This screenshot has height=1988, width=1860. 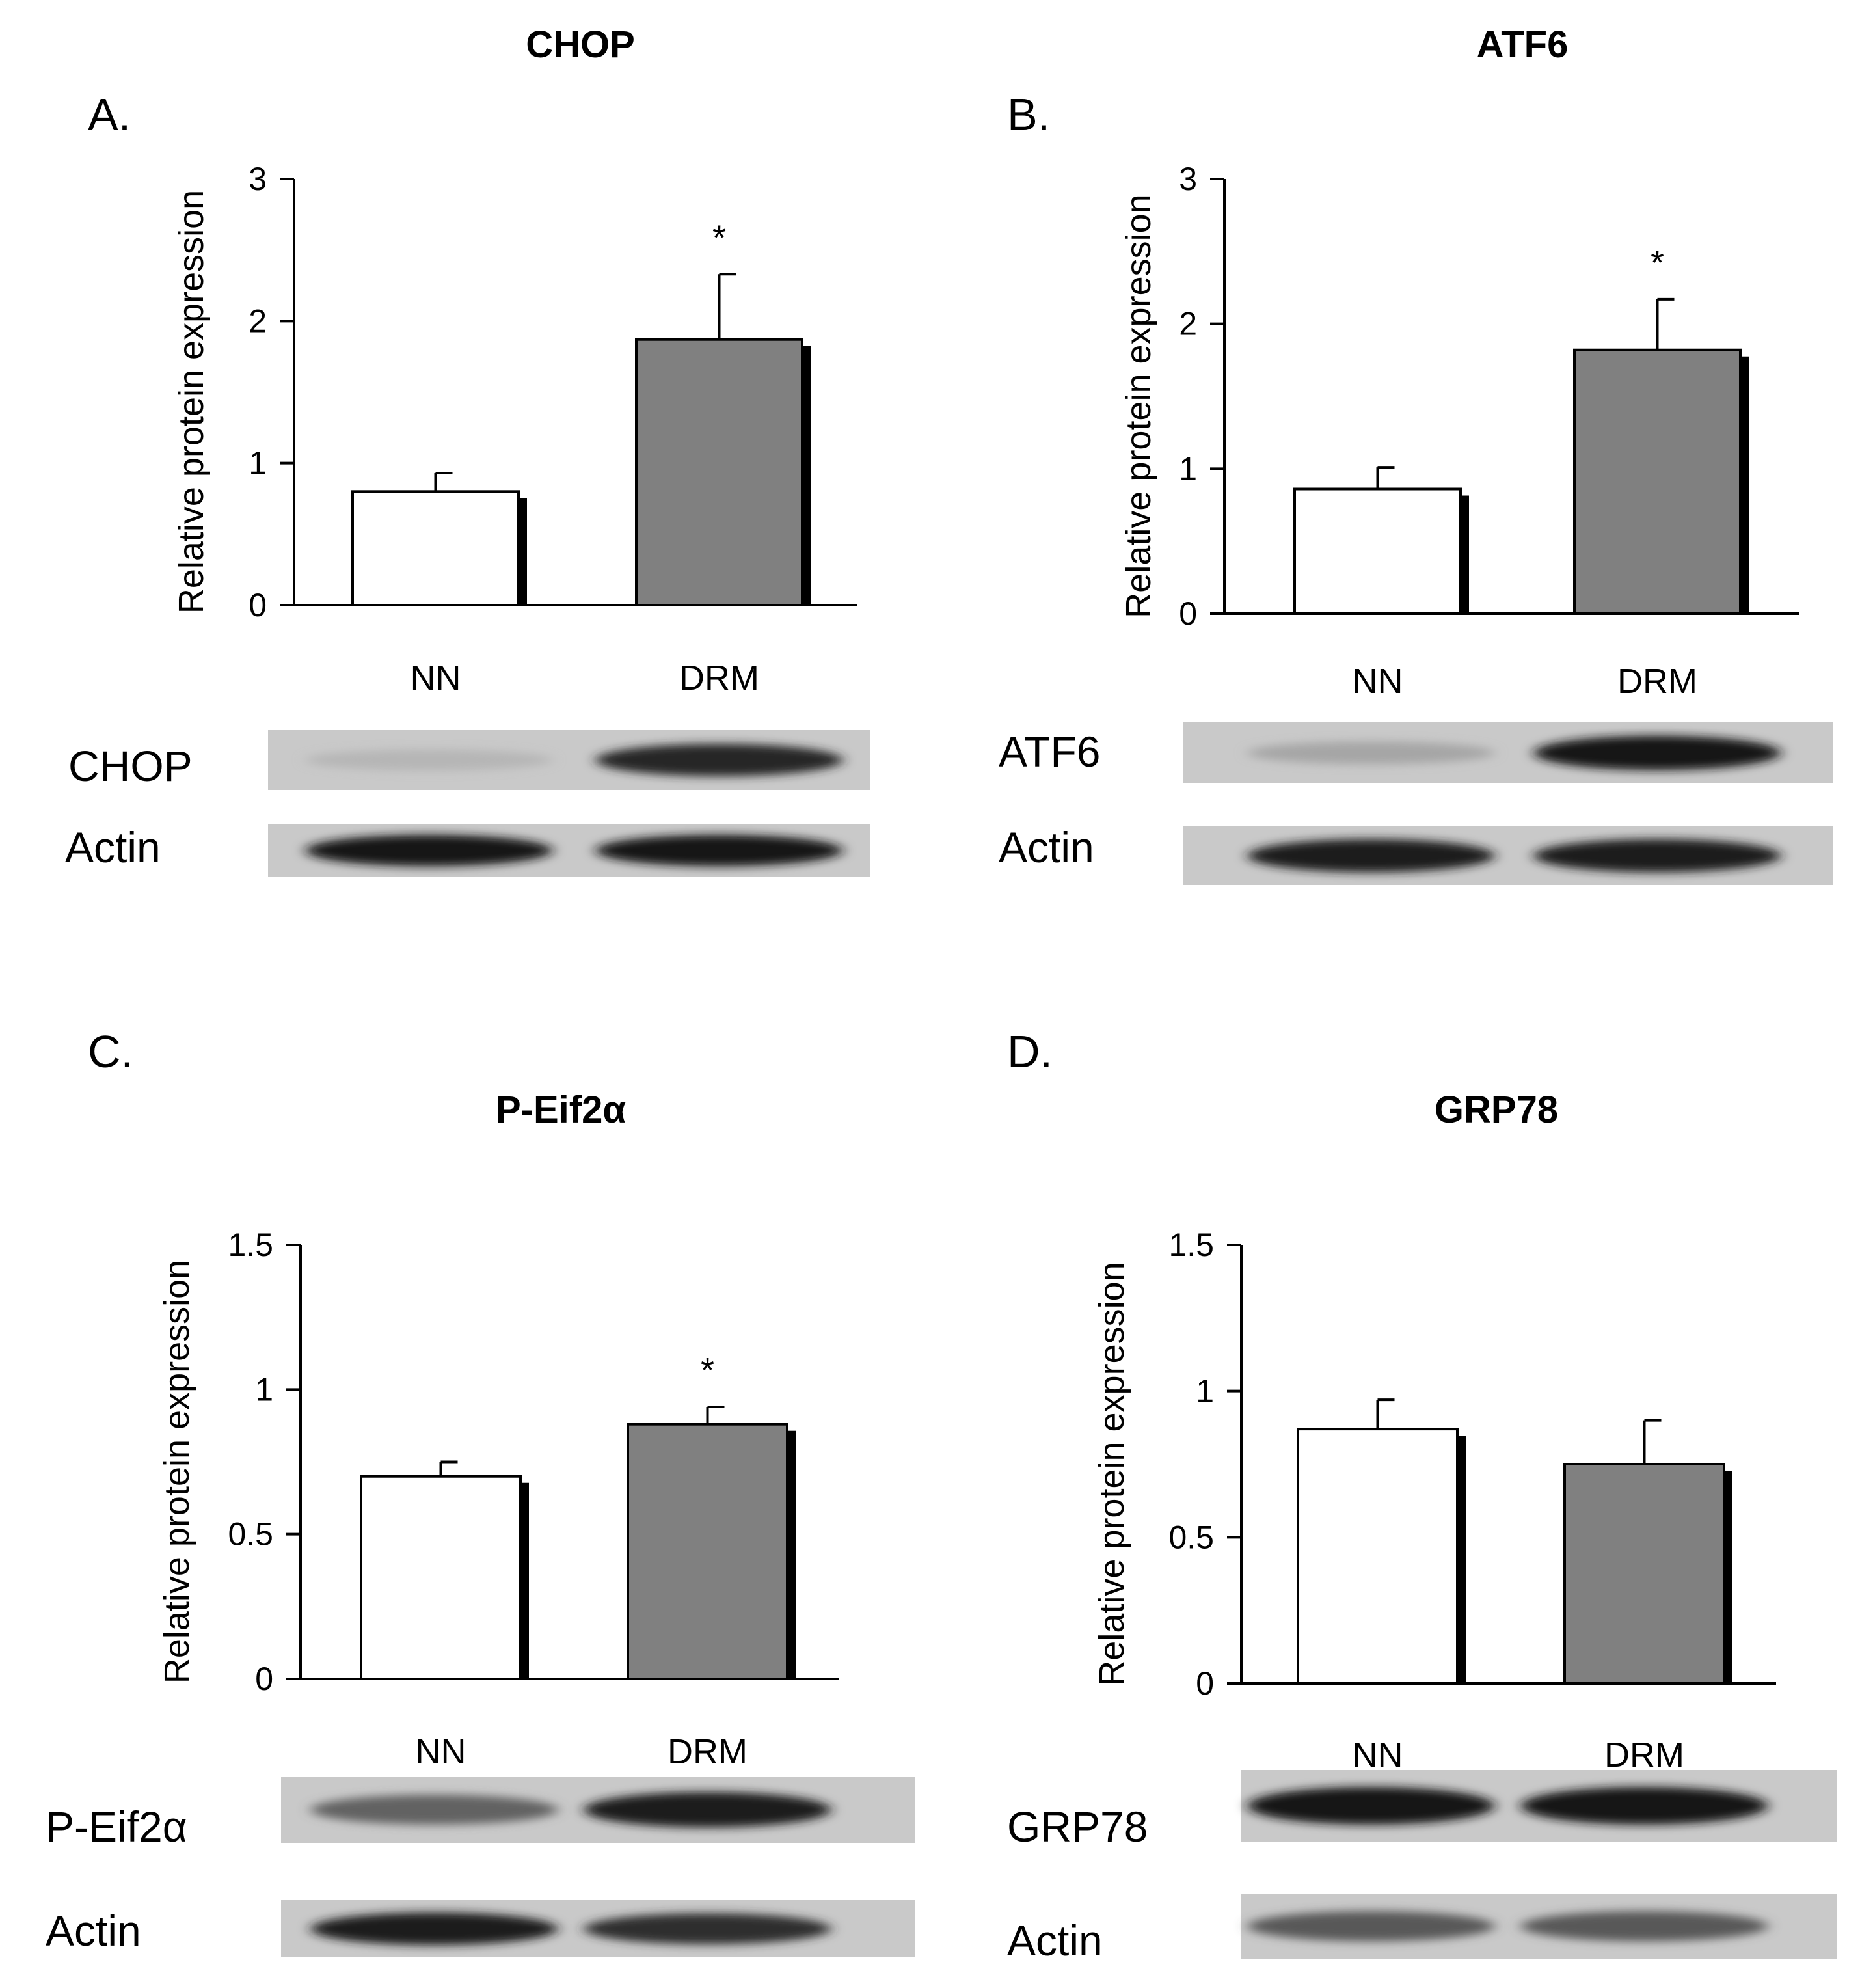 I want to click on blot-strip-p-eif2-, so click(x=598, y=1810).